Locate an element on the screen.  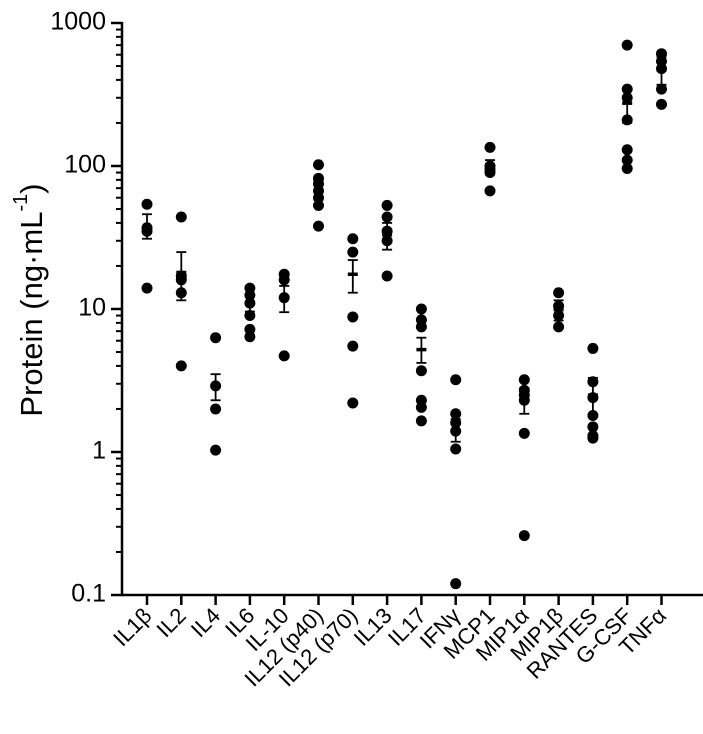
y-ticks: 0.1 1 10 100 1000 is located at coordinates (86, 308).